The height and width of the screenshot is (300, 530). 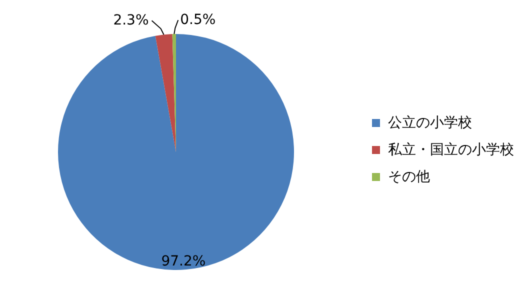 What do you see at coordinates (183, 262) in the screenshot?
I see `data-label: 97.2%` at bounding box center [183, 262].